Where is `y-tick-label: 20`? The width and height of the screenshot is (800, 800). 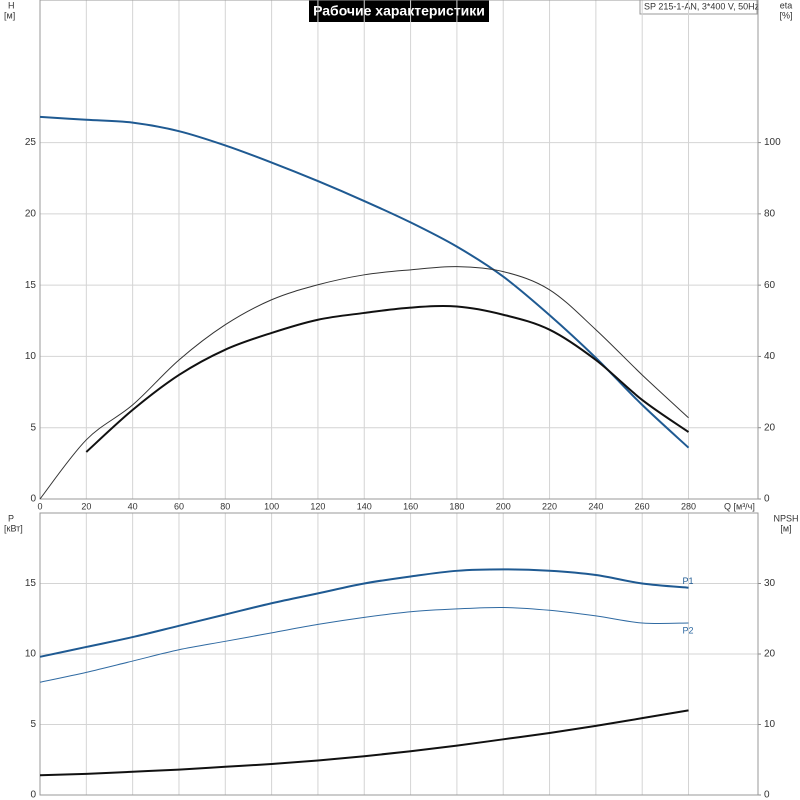 y-tick-label: 20 is located at coordinates (31, 213).